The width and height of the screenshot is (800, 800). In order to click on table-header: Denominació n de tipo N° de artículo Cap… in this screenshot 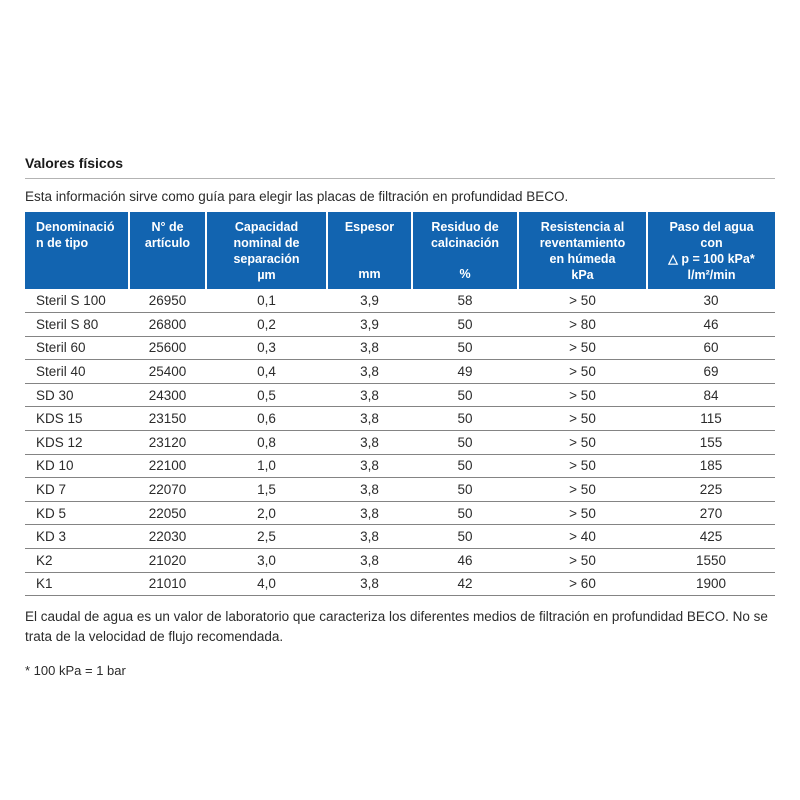, I will do `click(400, 250)`.